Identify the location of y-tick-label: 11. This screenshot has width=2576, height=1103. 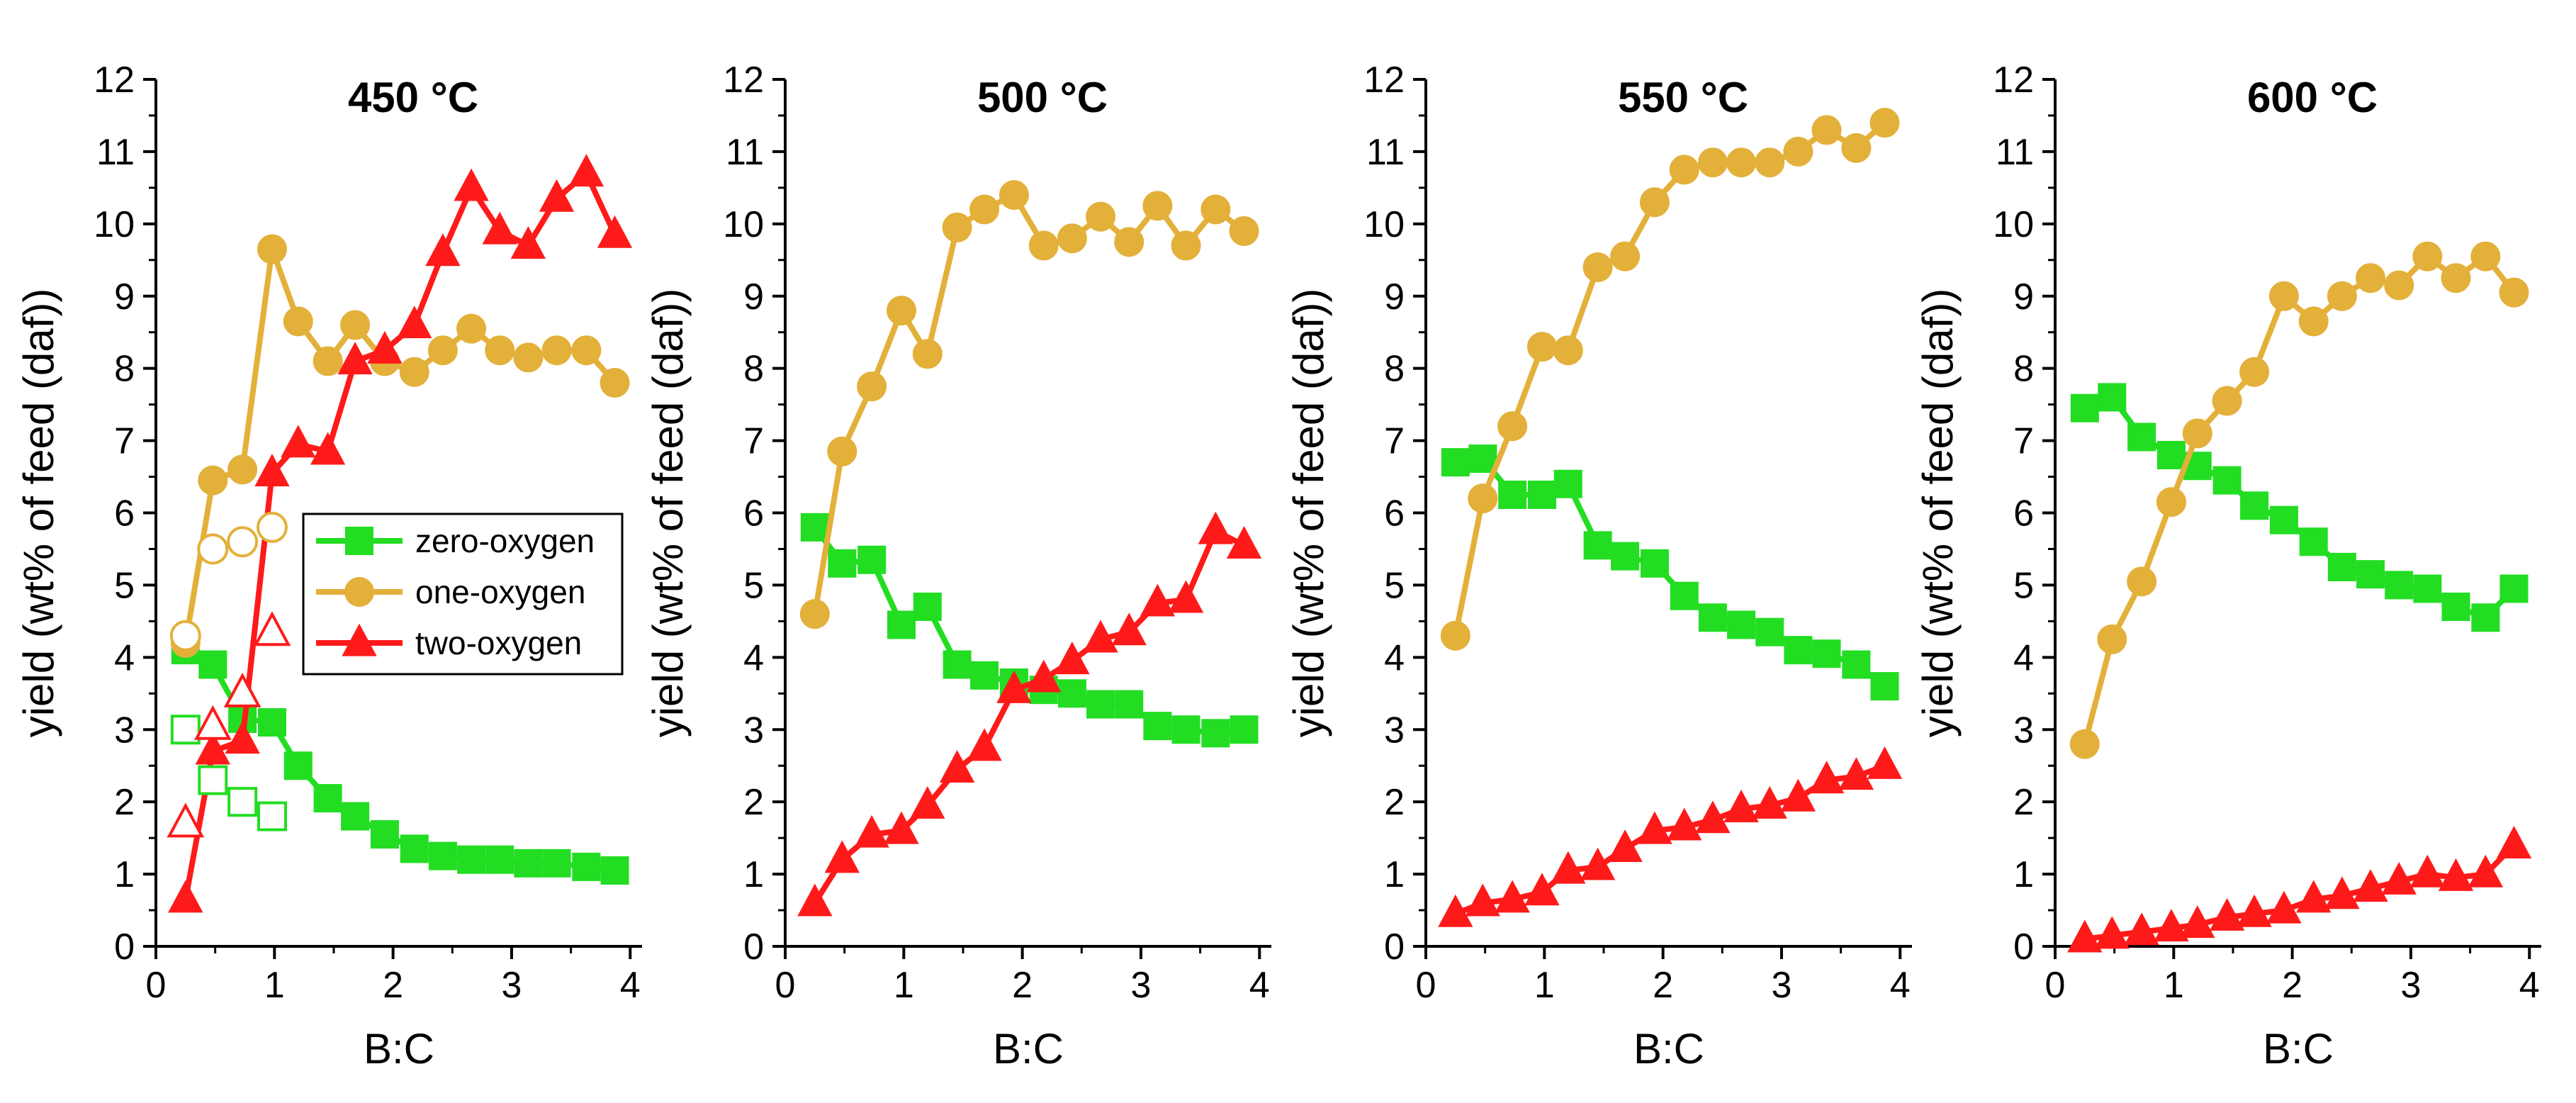
(2015, 152).